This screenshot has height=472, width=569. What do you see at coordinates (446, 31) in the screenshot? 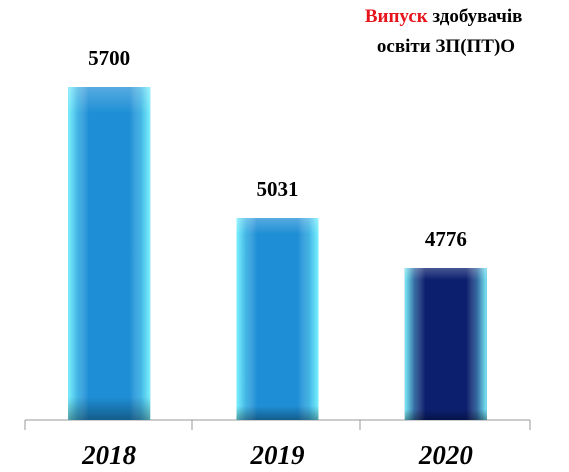
I see `chart-title: Випуск здобувачів освіти ЗП(ПТ)О` at bounding box center [446, 31].